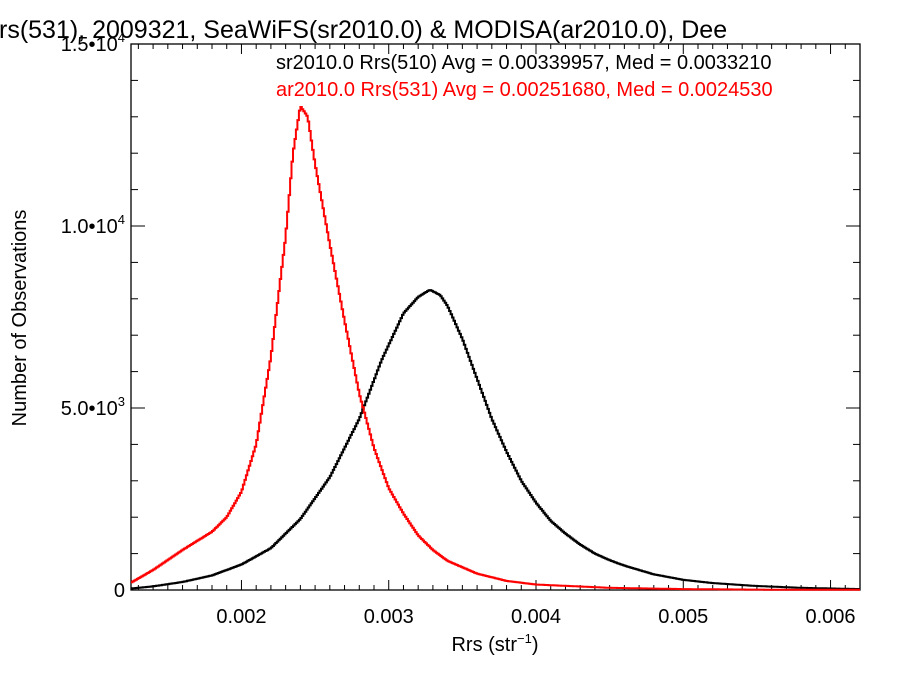  I want to click on x-tick-label: 0.006, so click(831, 617).